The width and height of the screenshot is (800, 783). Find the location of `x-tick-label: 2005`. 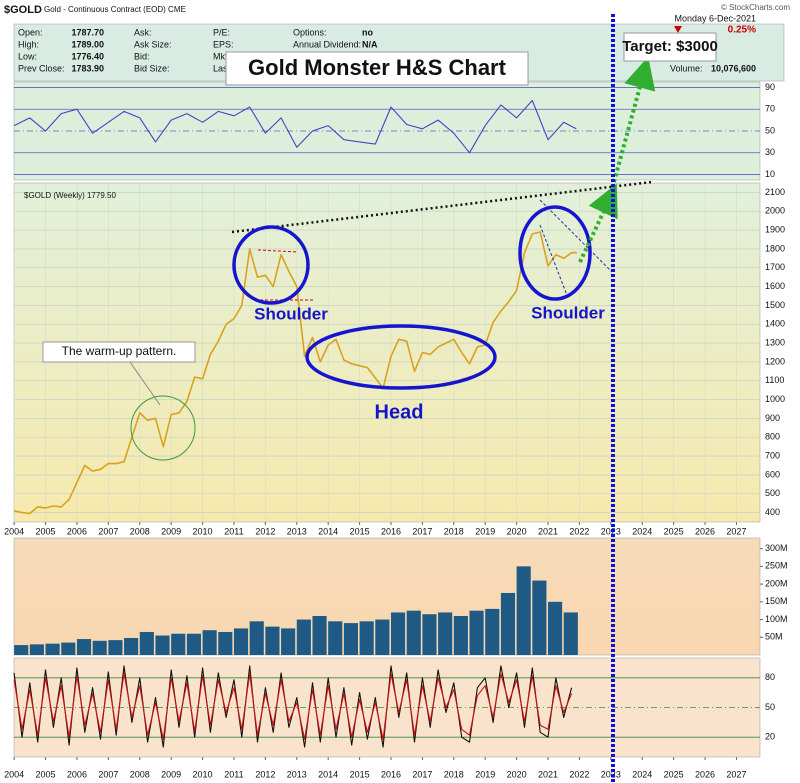

x-tick-label: 2005 is located at coordinates (46, 531).